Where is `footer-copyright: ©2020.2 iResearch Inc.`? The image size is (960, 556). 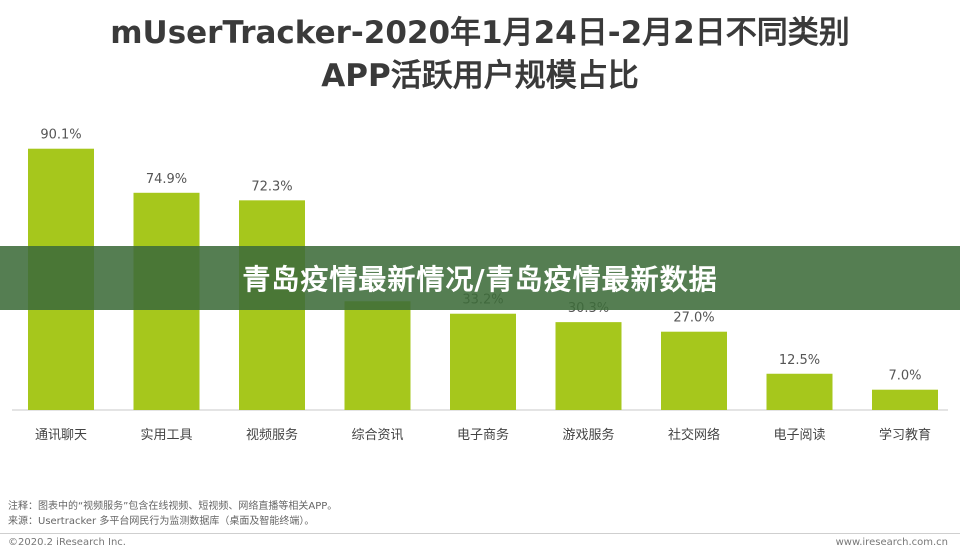
footer-copyright: ©2020.2 iResearch Inc. is located at coordinates (67, 542).